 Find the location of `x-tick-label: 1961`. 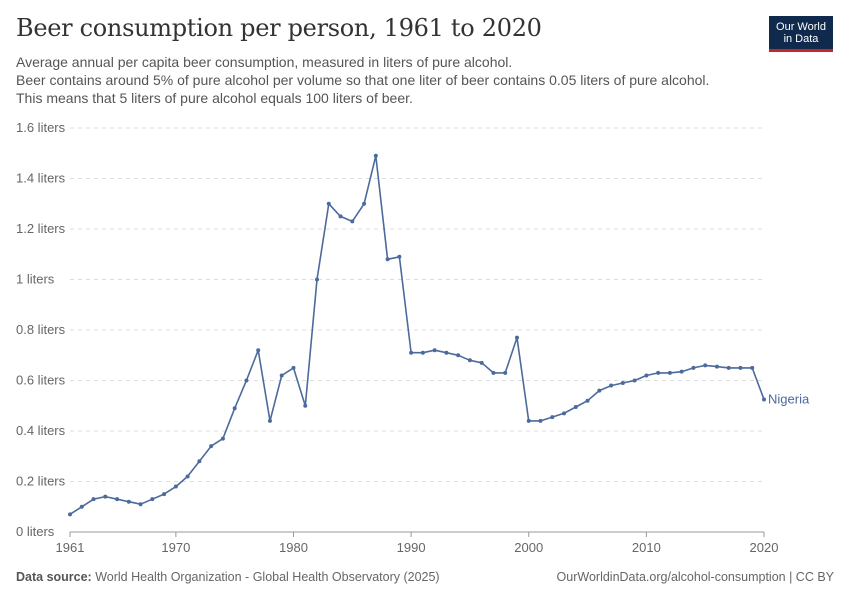

x-tick-label: 1961 is located at coordinates (70, 547).